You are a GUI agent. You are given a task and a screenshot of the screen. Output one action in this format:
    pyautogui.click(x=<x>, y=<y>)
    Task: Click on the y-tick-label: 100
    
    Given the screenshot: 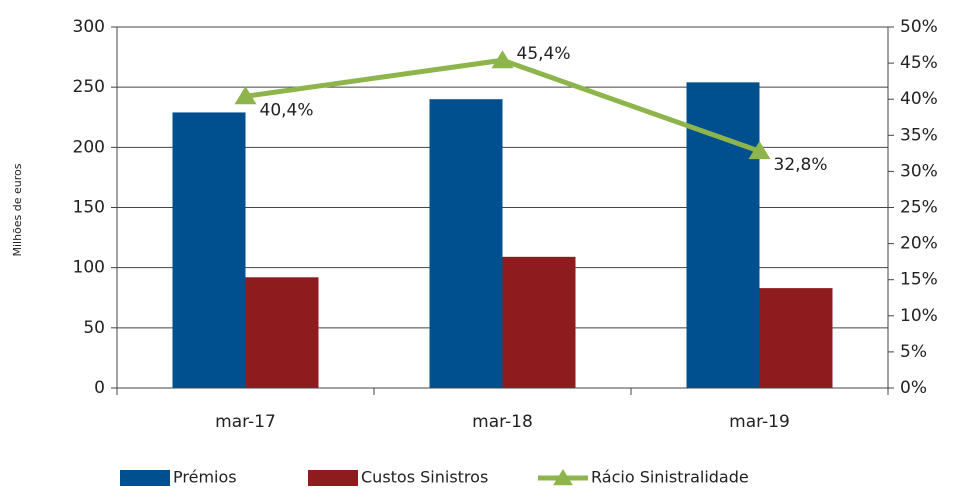 What is the action you would take?
    pyautogui.click(x=89, y=268)
    